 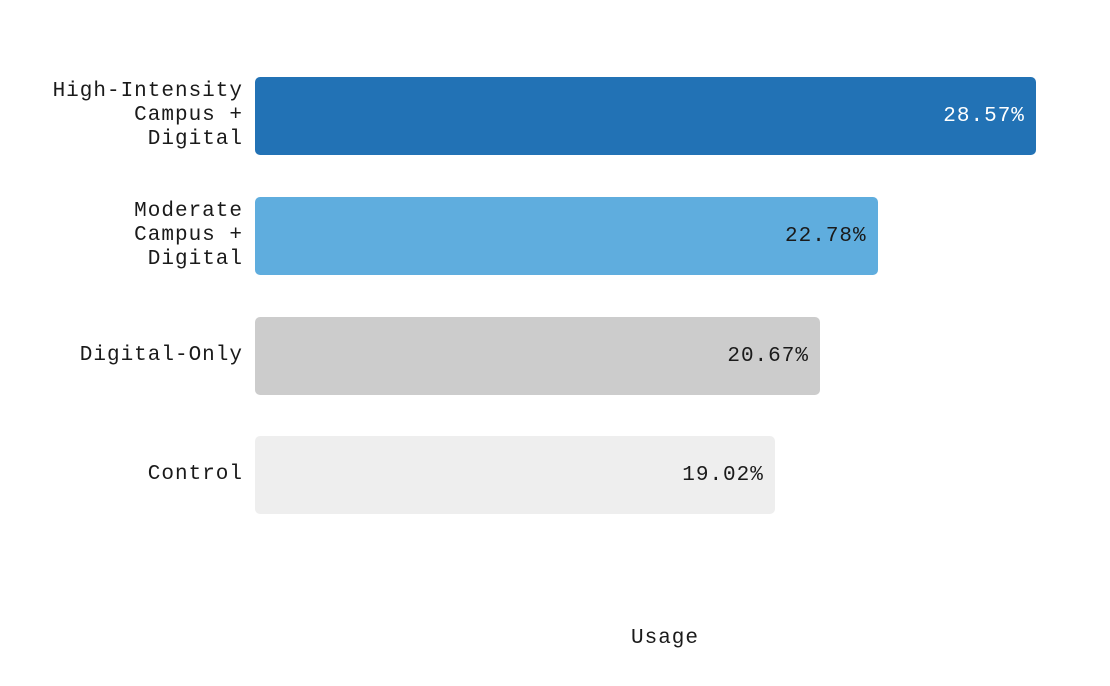 What do you see at coordinates (515, 475) in the screenshot?
I see `bar: 19.02%` at bounding box center [515, 475].